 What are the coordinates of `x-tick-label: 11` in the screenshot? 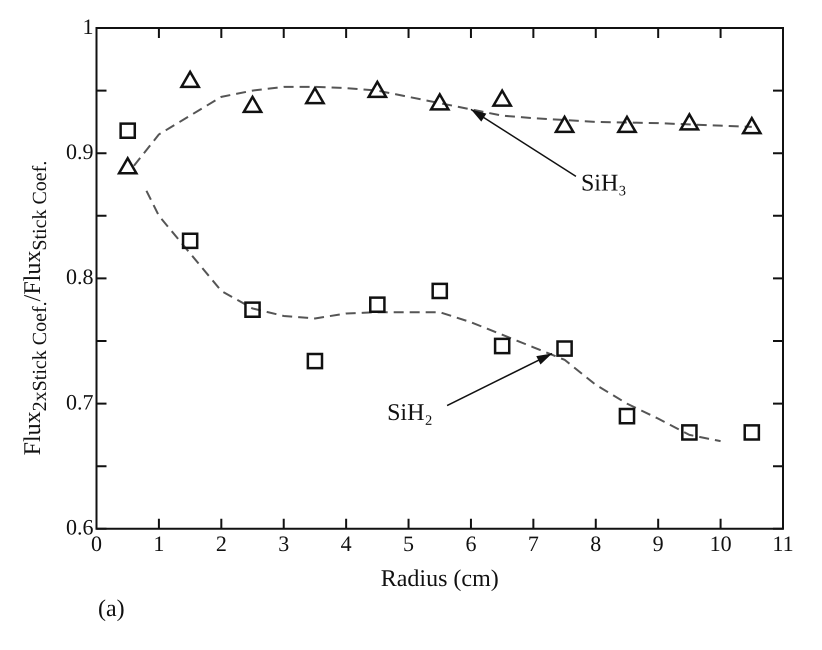 It's located at (783, 543).